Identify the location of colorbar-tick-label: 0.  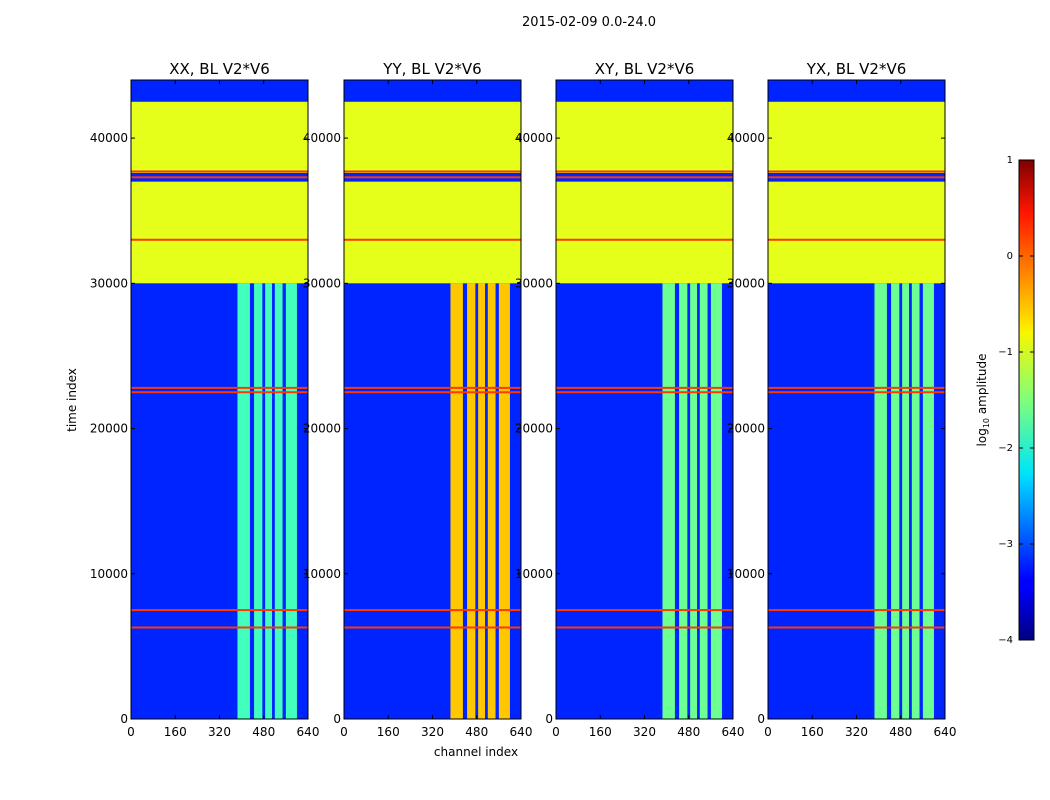
(1010, 256).